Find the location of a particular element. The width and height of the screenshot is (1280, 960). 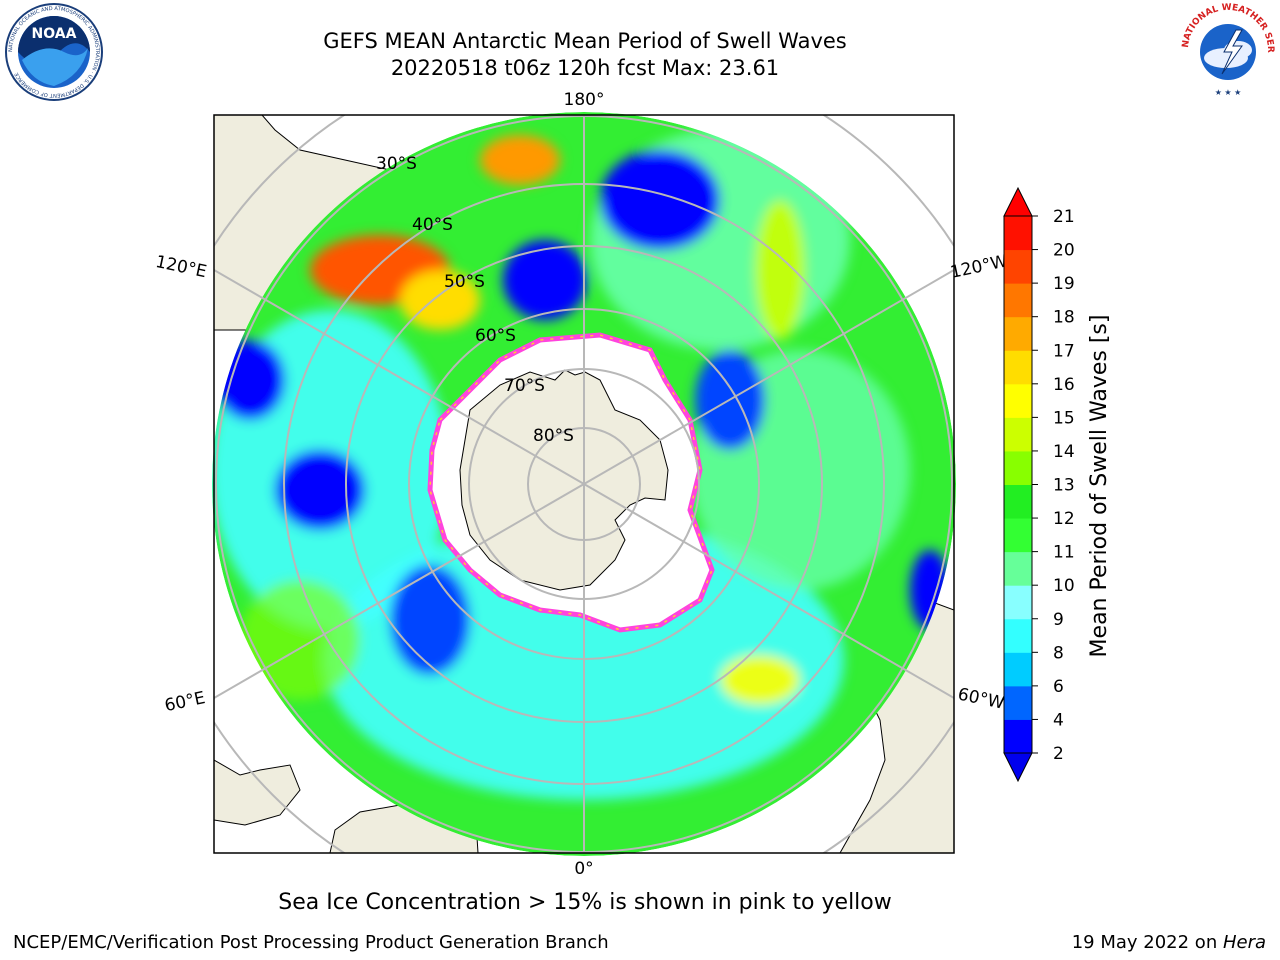

footer-machine: Hera is located at coordinates (1244, 942).